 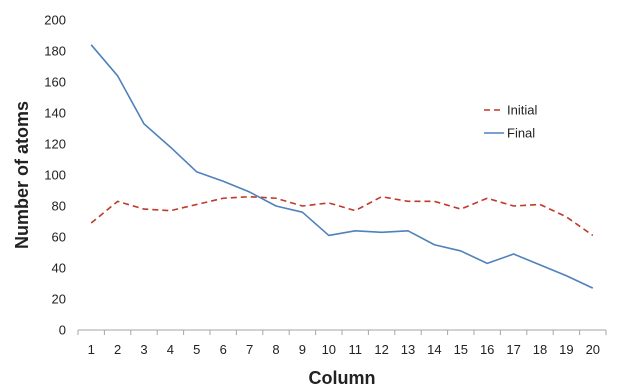 I want to click on x-tick-label: 7, so click(x=249, y=349).